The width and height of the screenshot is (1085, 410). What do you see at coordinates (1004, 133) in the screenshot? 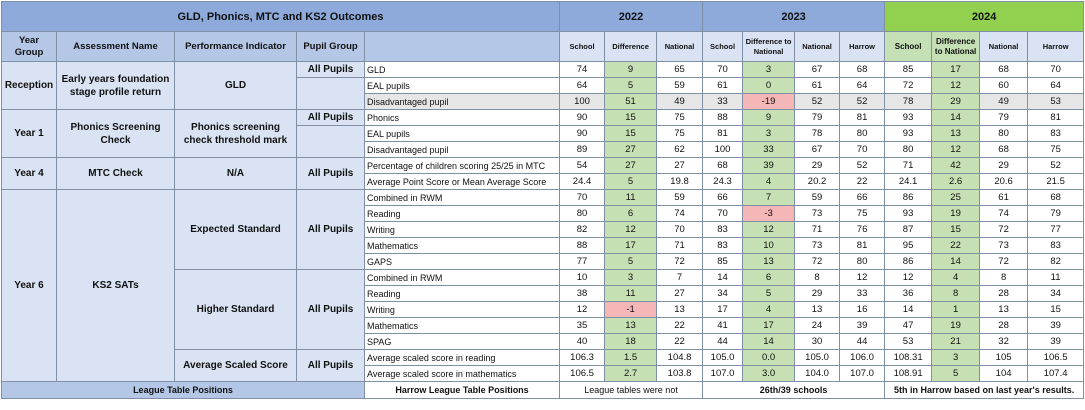
I see `value-cell: 80` at bounding box center [1004, 133].